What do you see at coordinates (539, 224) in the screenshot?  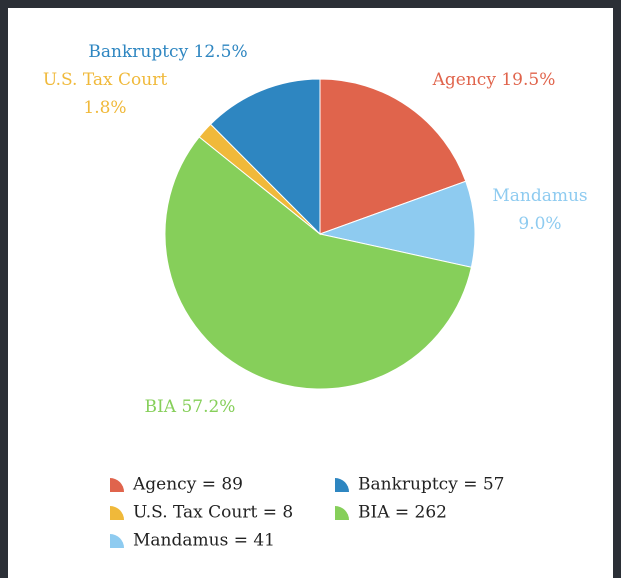 I see `slice-label-percent: 9.0%` at bounding box center [539, 224].